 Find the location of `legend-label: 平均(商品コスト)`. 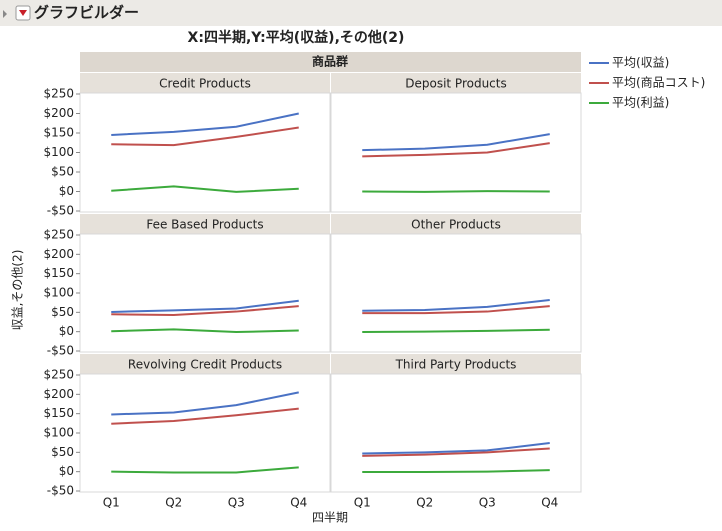

legend-label: 平均(商品コスト) is located at coordinates (658, 82).